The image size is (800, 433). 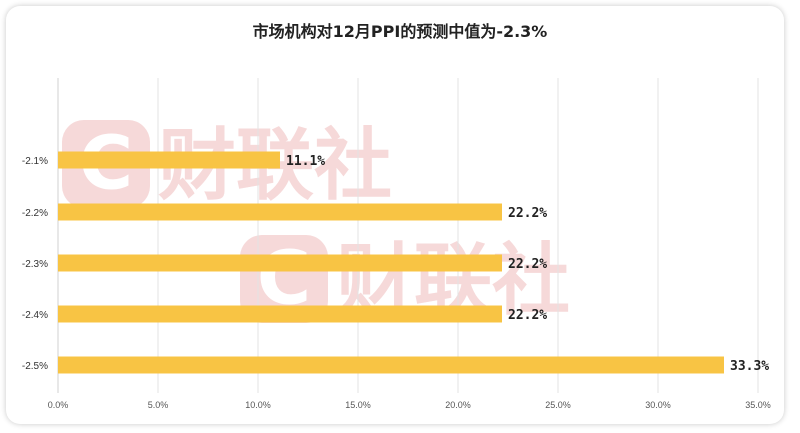 What do you see at coordinates (35, 161) in the screenshot?
I see `category-label: -2.1%` at bounding box center [35, 161].